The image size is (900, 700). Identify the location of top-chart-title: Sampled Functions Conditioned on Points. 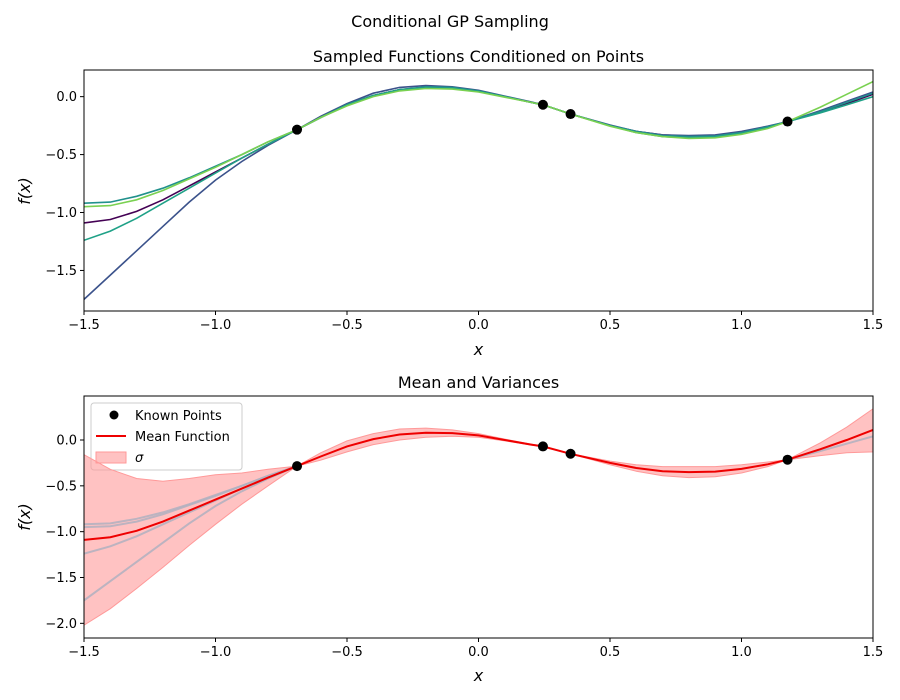
(478, 56).